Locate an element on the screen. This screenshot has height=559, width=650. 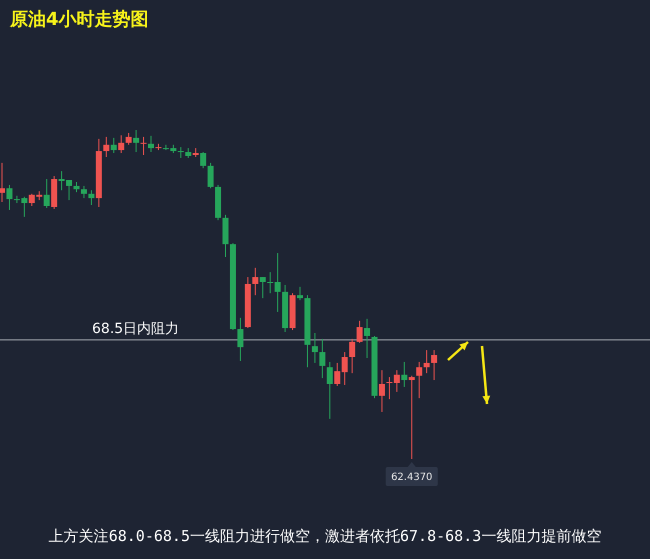
annotation: 62.4370 is located at coordinates (411, 477).